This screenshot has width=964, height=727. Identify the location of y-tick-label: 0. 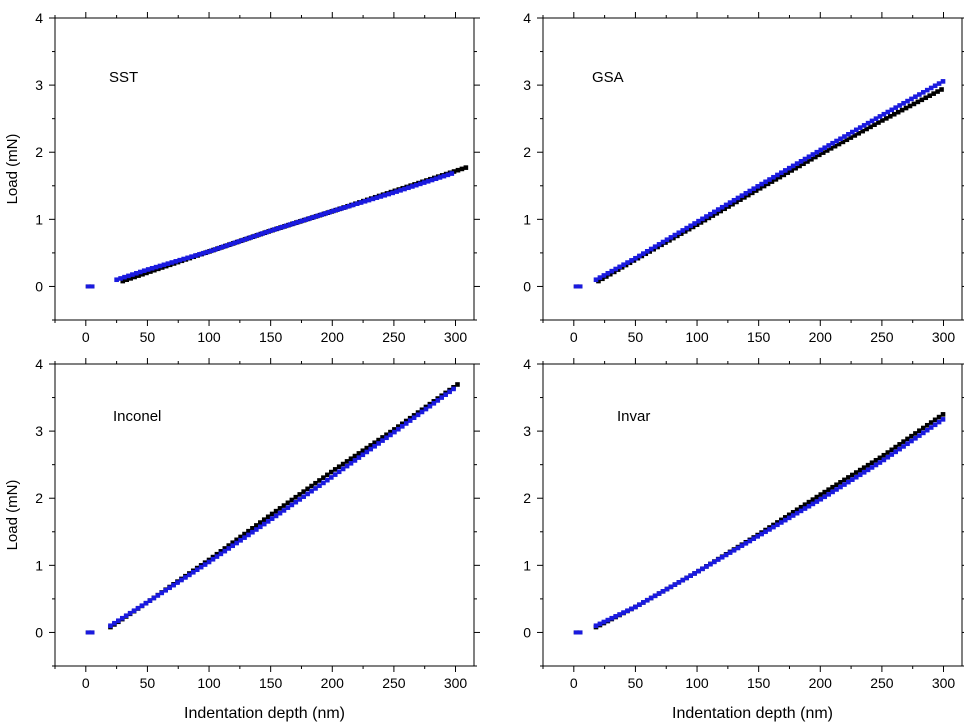
(527, 632).